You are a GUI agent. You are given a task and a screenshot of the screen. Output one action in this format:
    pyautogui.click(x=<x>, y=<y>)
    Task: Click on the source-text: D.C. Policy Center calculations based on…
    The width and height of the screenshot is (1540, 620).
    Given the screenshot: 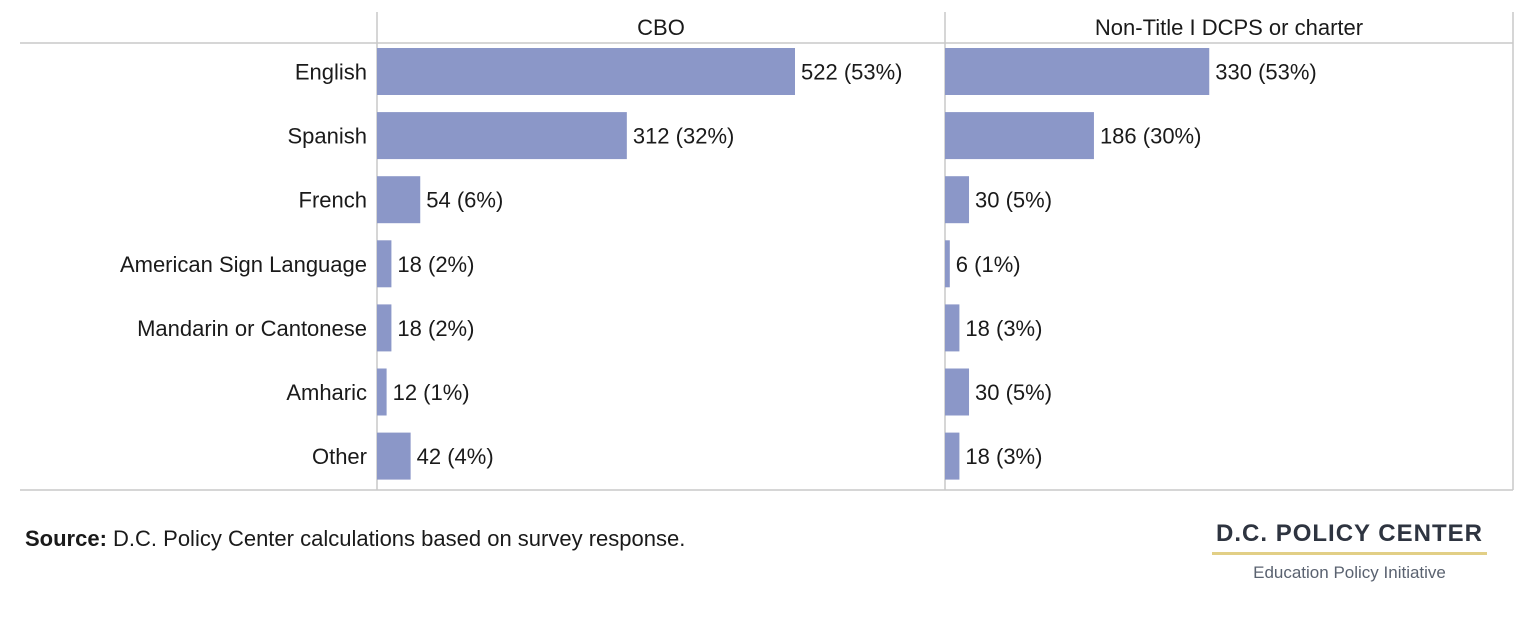 What is the action you would take?
    pyautogui.click(x=396, y=538)
    